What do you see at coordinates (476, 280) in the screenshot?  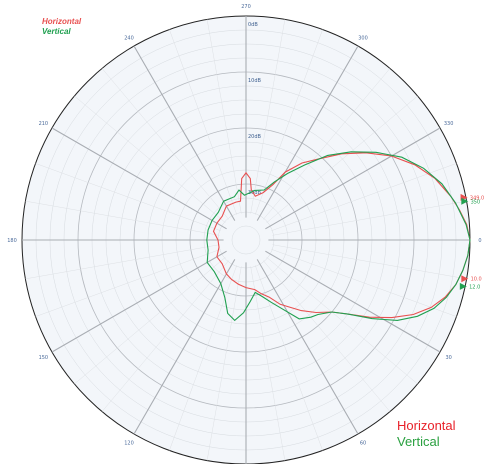 I see `marker-label: 10.0` at bounding box center [476, 280].